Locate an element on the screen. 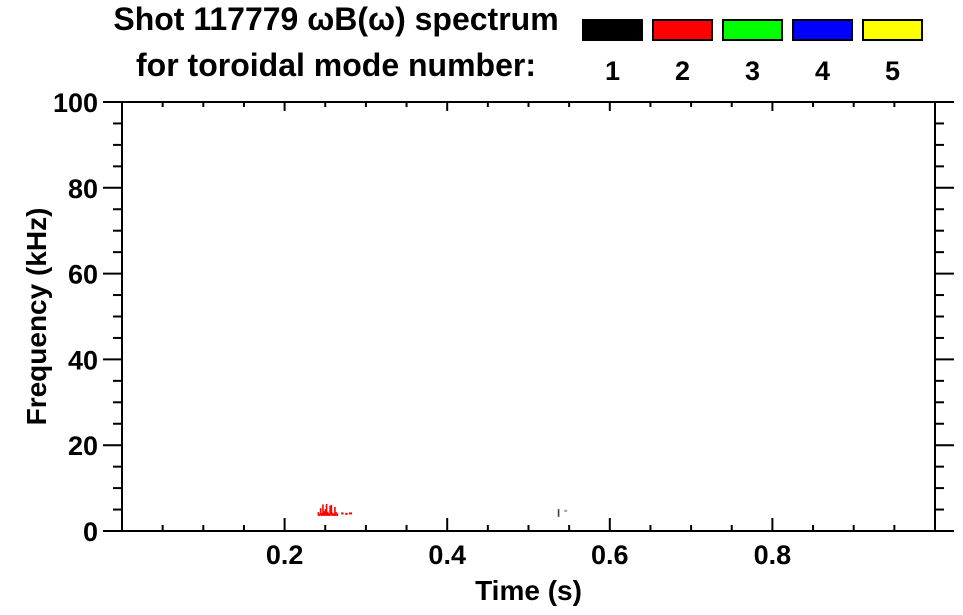  x-tick-label: 0.8 is located at coordinates (773, 555).